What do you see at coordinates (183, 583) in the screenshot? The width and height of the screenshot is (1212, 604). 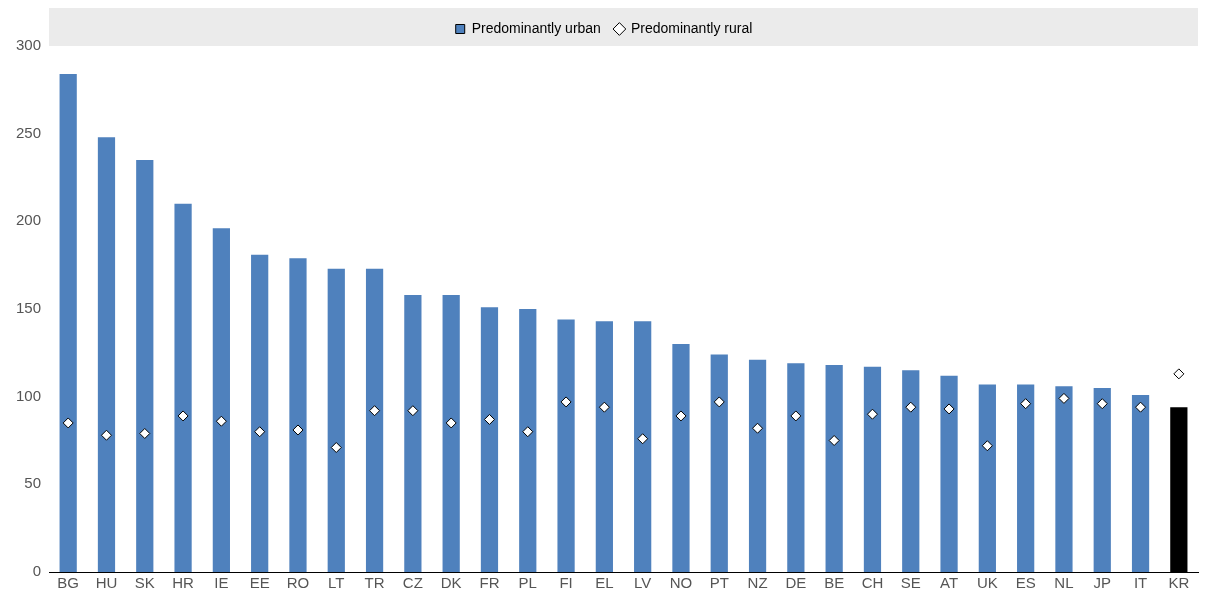 I see `x-tick-label: HR` at bounding box center [183, 583].